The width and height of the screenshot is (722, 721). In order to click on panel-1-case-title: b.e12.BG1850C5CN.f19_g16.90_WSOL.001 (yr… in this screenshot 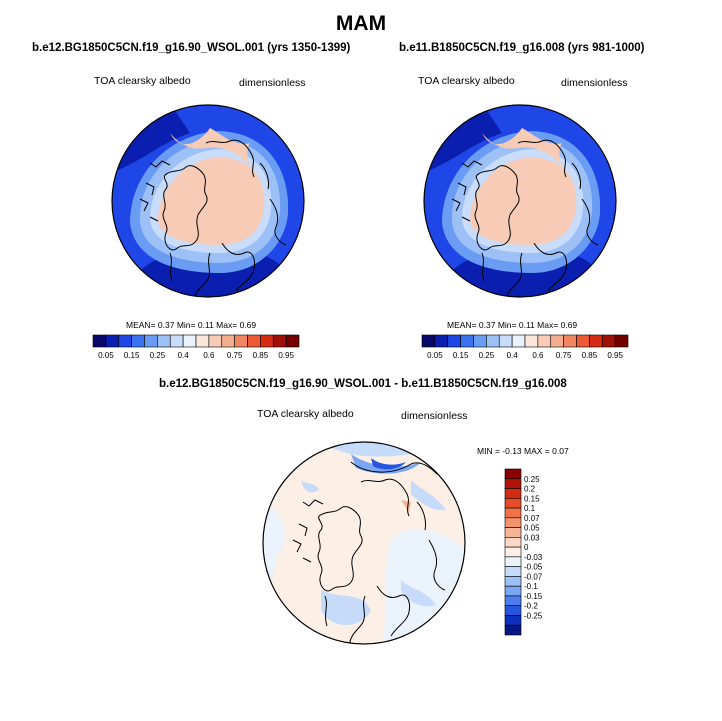, I will do `click(191, 48)`.